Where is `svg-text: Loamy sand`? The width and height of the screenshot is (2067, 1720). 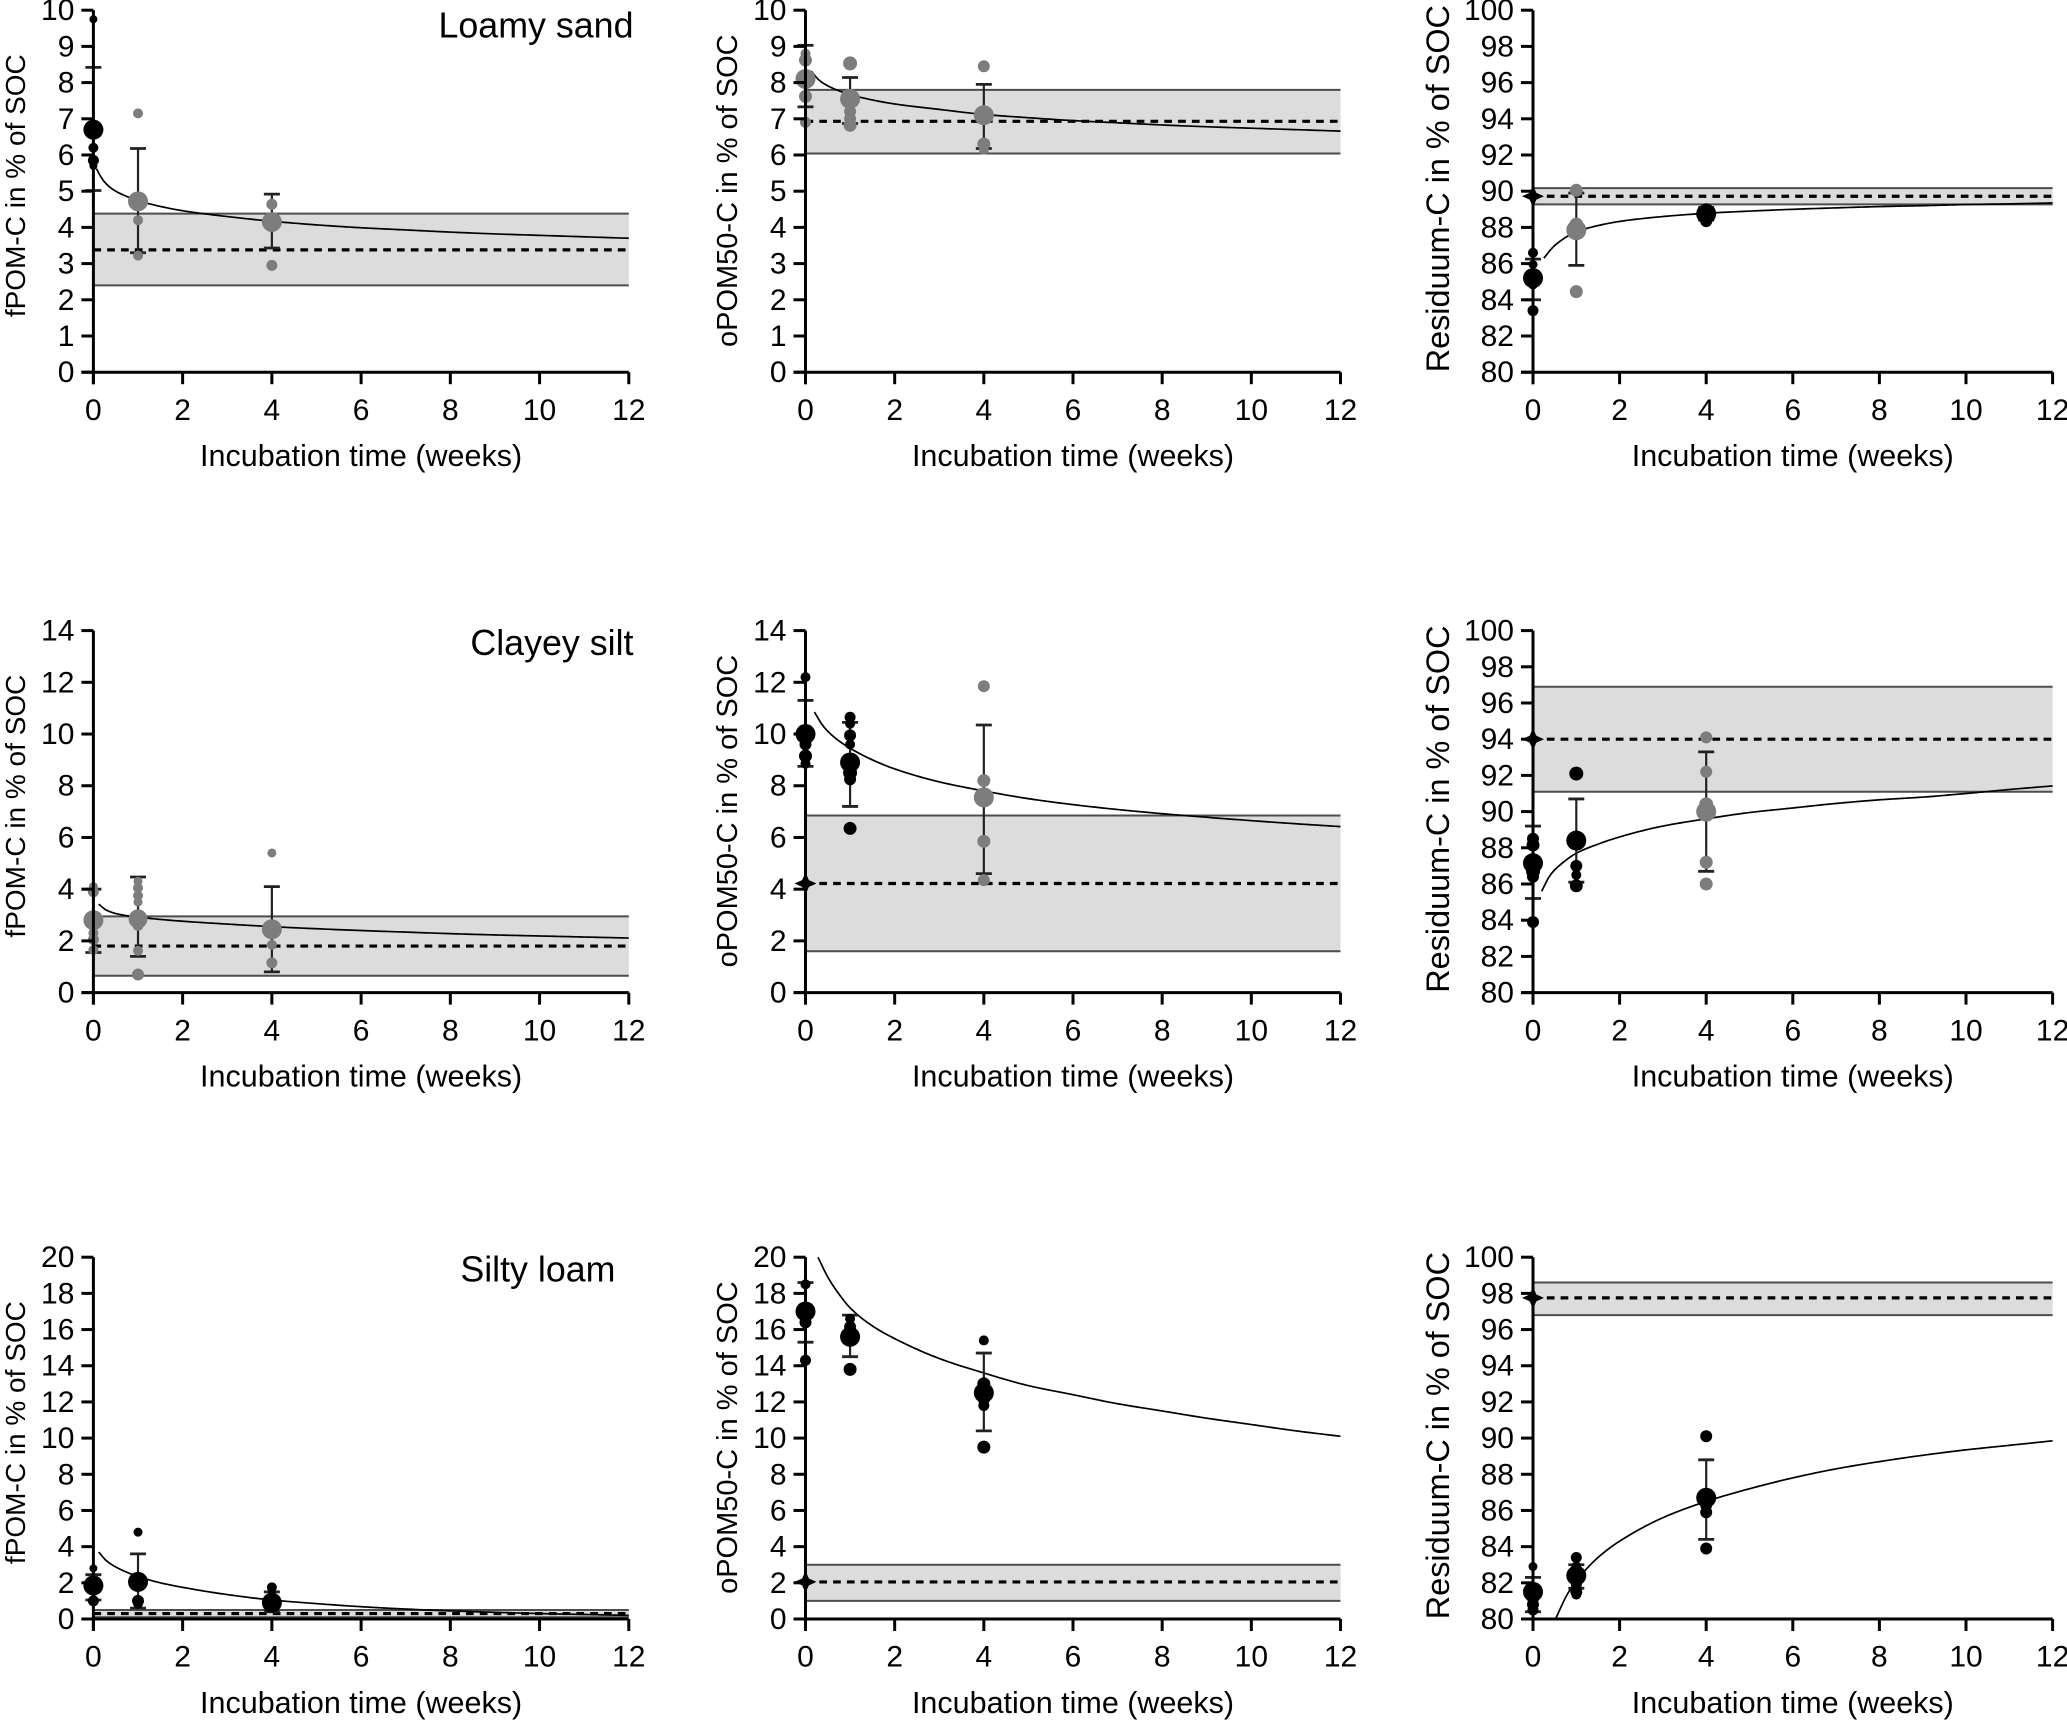
svg-text: Loamy sand is located at coordinates (535, 26).